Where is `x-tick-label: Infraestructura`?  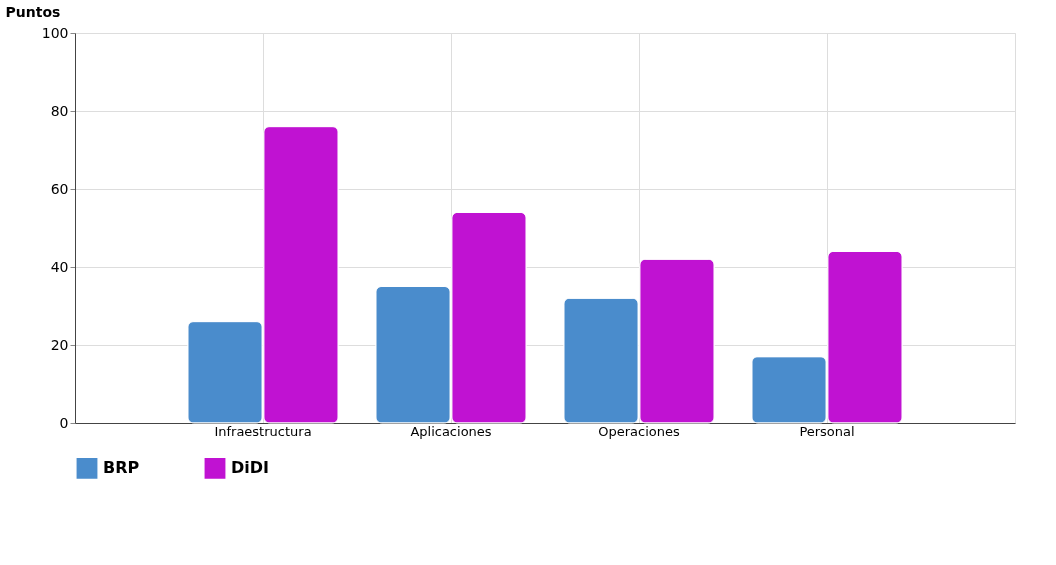
x-tick-label: Infraestructura is located at coordinates (263, 431).